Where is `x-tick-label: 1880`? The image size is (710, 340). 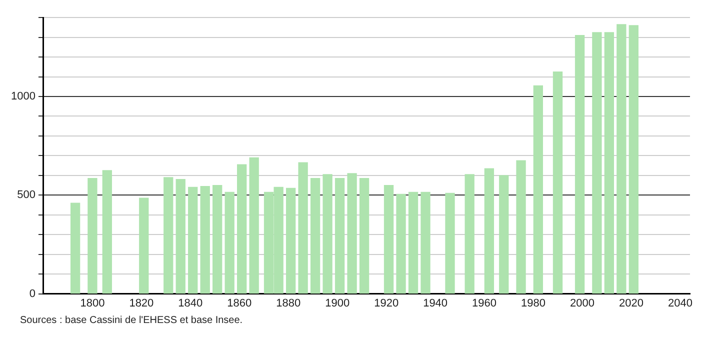 x-tick-label: 1880 is located at coordinates (288, 303).